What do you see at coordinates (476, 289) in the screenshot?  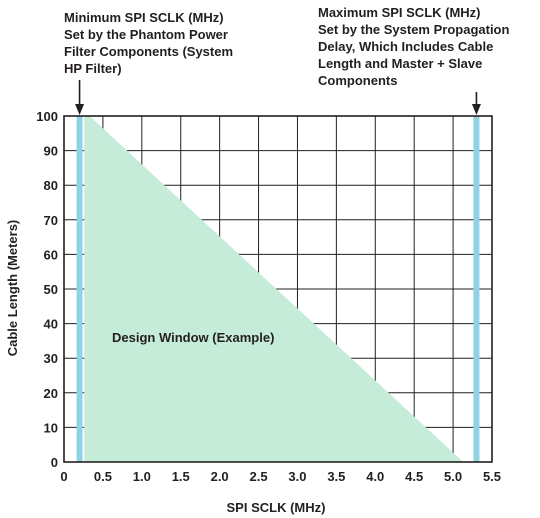 I see `max-sclk-line` at bounding box center [476, 289].